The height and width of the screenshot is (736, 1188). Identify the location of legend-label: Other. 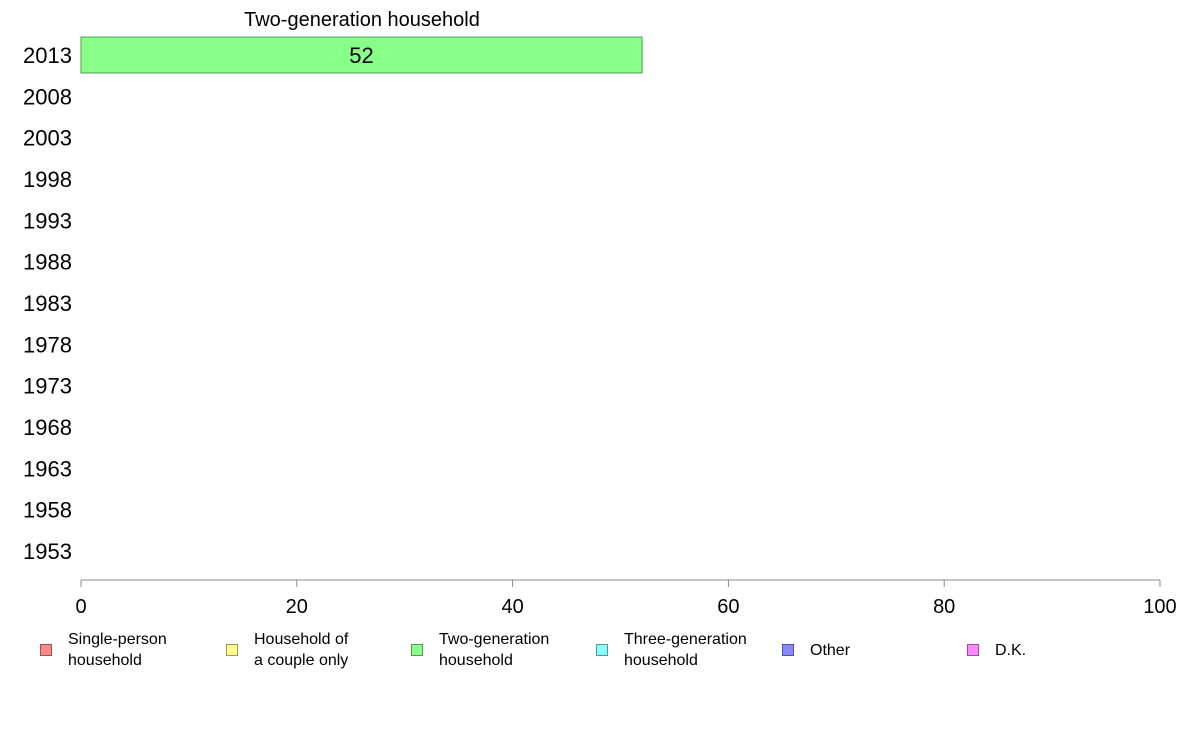
(830, 650).